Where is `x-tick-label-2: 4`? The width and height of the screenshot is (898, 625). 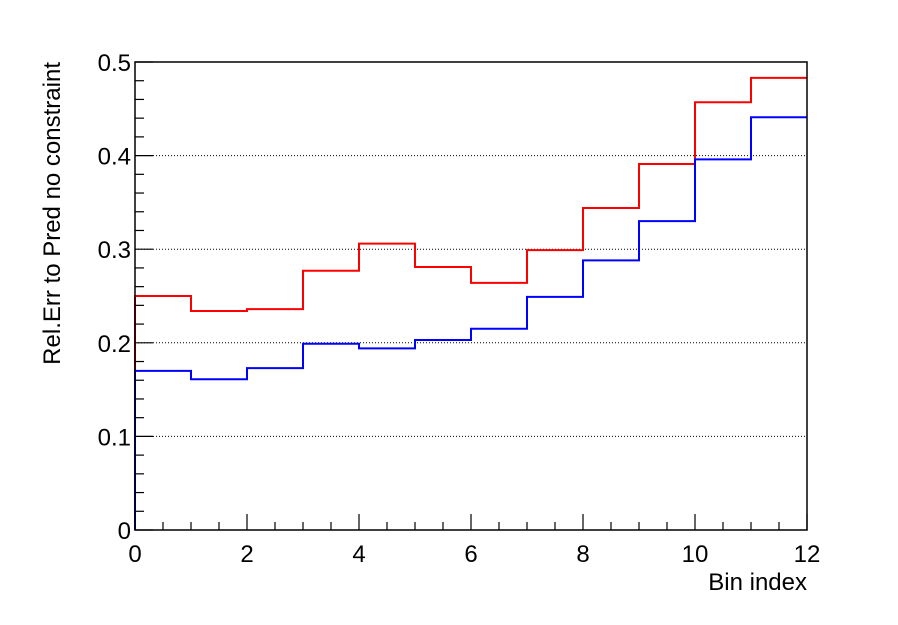 x-tick-label-2: 4 is located at coordinates (358, 554).